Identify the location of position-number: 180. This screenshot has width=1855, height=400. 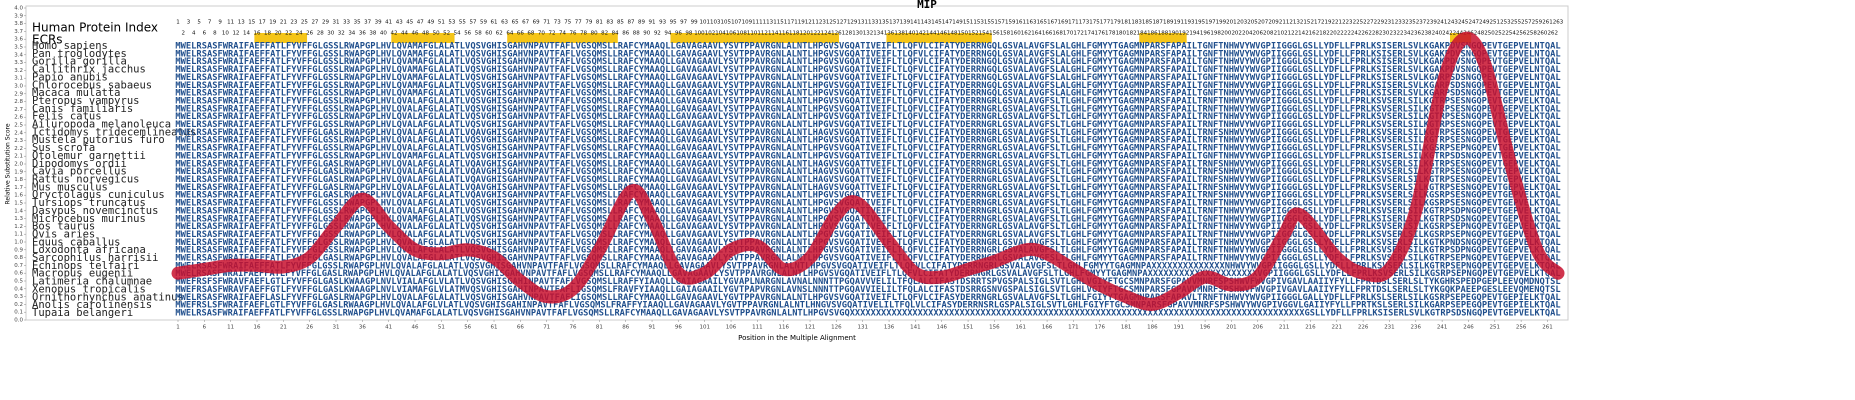
(1121, 34).